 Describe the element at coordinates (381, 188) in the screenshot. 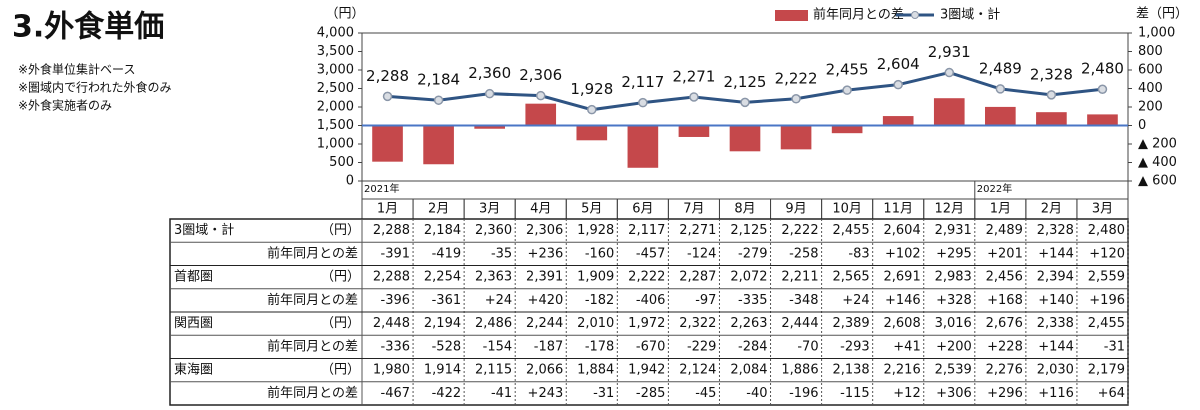

I see `year-label: 2021年` at that location.